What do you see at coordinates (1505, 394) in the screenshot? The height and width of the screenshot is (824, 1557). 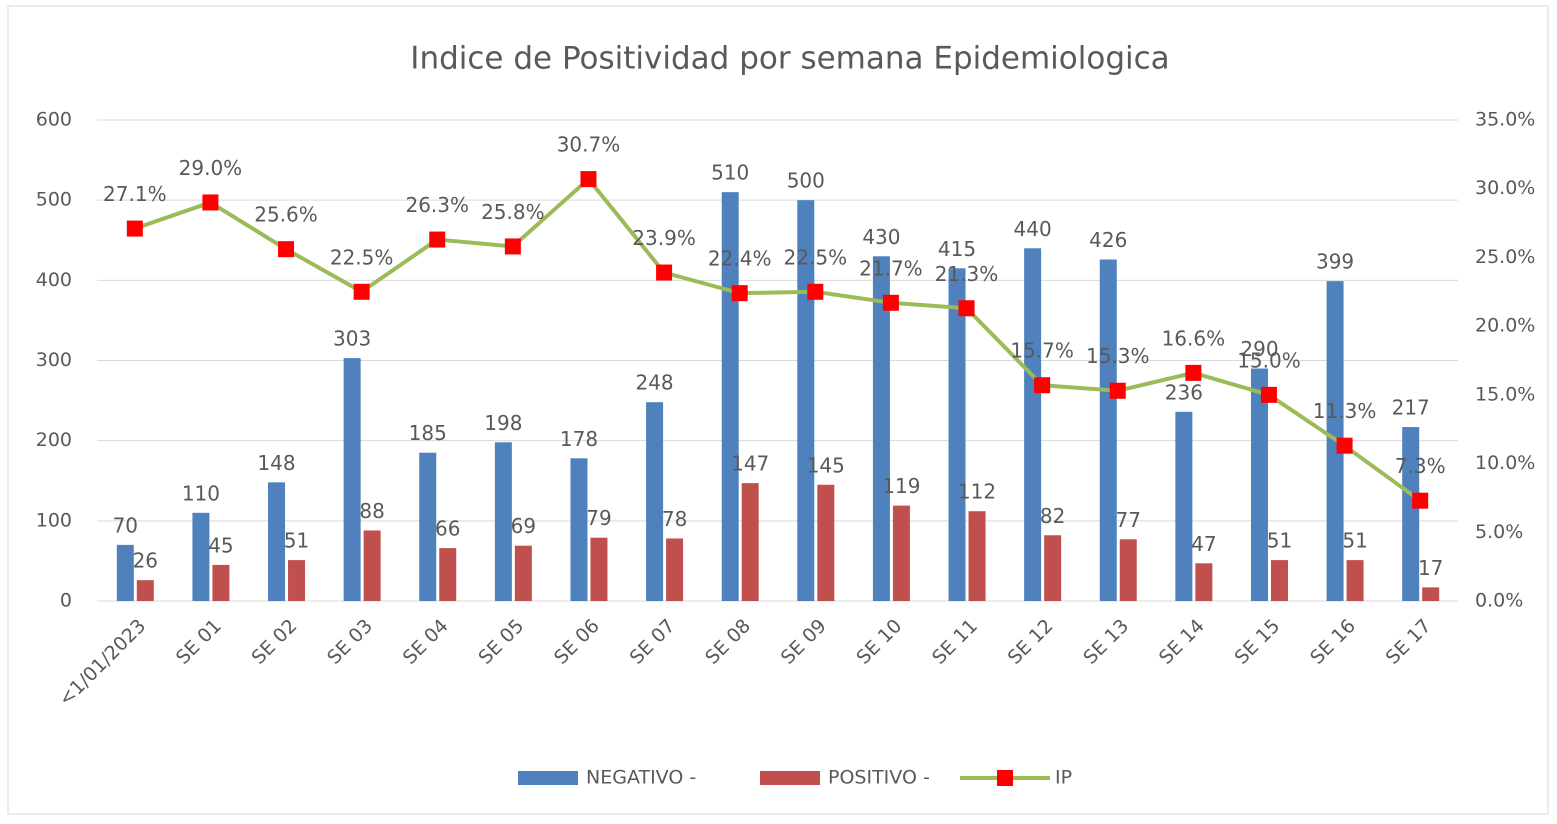 I see `y2-tick-label: 15.0%` at bounding box center [1505, 394].